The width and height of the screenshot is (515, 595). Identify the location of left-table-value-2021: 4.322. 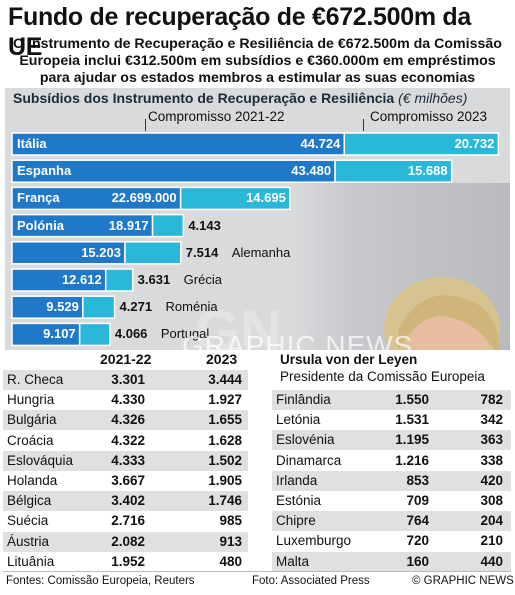
(128, 440).